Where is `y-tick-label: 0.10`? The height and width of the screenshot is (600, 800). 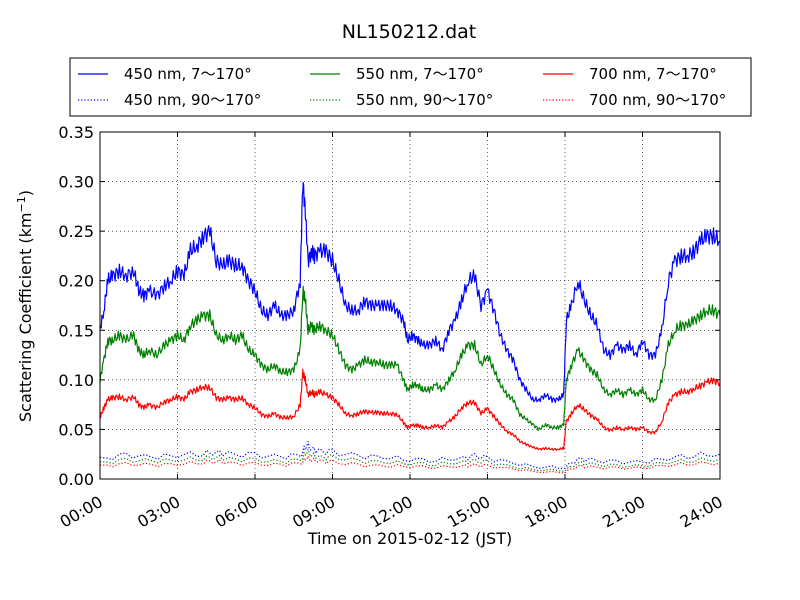
y-tick-label: 0.10 is located at coordinates (76, 380).